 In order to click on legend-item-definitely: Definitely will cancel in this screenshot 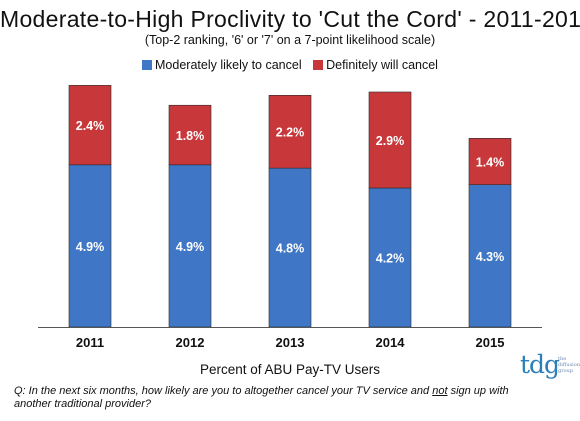, I will do `click(375, 65)`.